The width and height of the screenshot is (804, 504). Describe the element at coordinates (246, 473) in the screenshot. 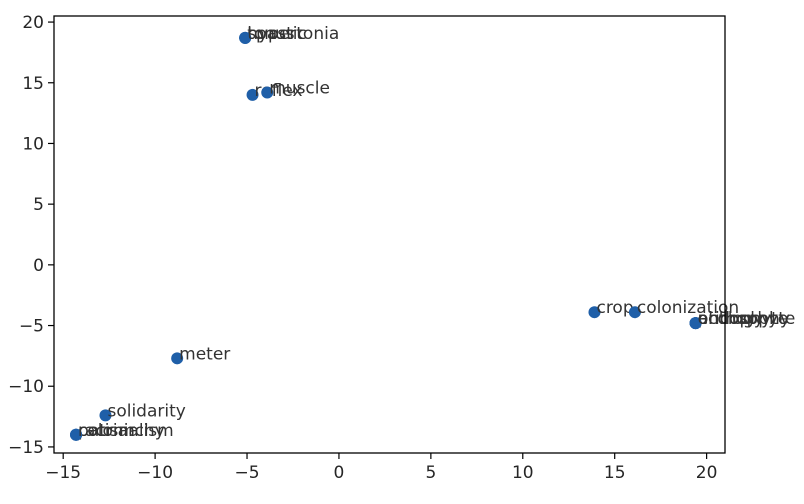

I see `x-tick-label: −5` at that location.